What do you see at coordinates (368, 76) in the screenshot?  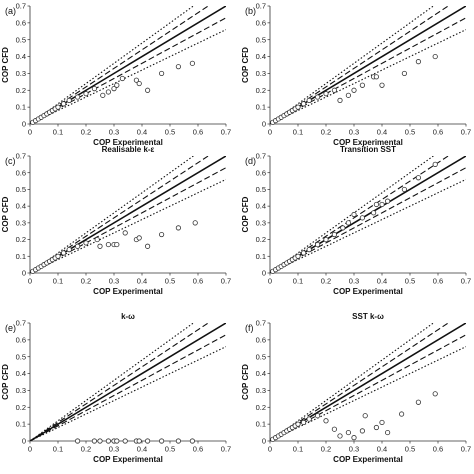 I see `reference-line-dotted` at bounding box center [368, 76].